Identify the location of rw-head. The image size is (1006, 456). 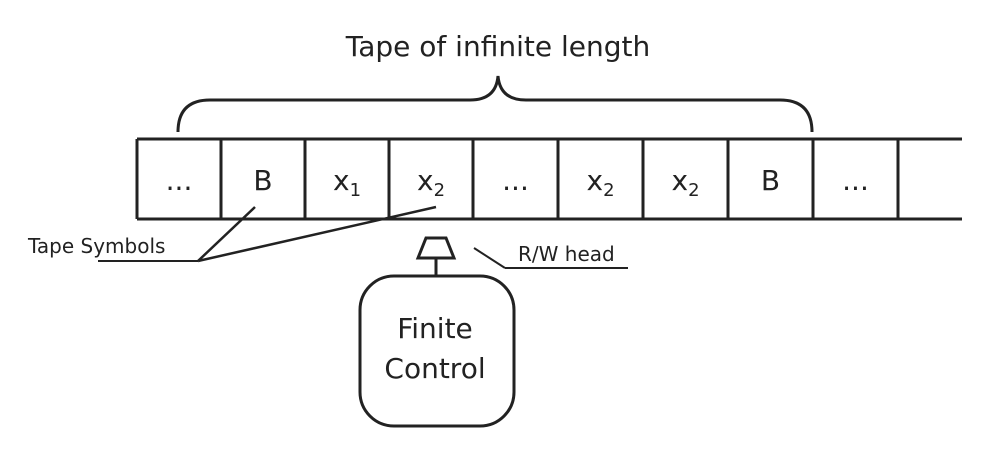
(436, 248).